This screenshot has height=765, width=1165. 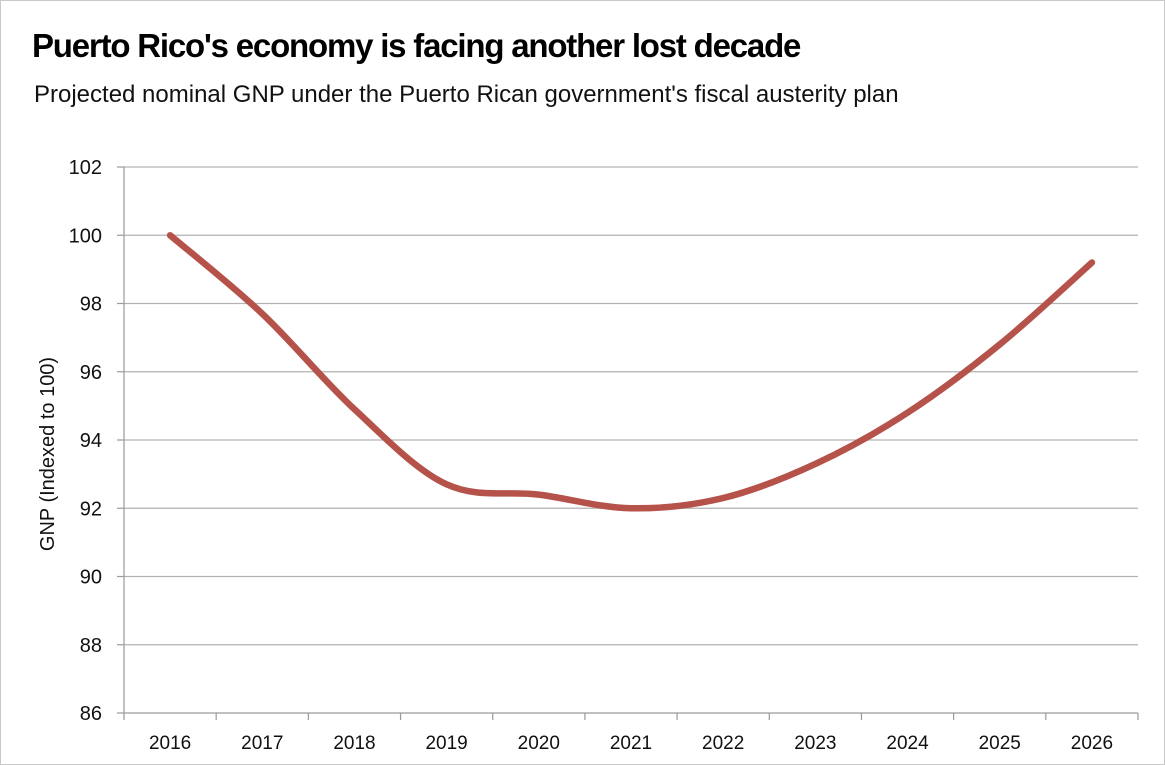 I want to click on x-tick-label-2023: 2023, so click(x=815, y=743).